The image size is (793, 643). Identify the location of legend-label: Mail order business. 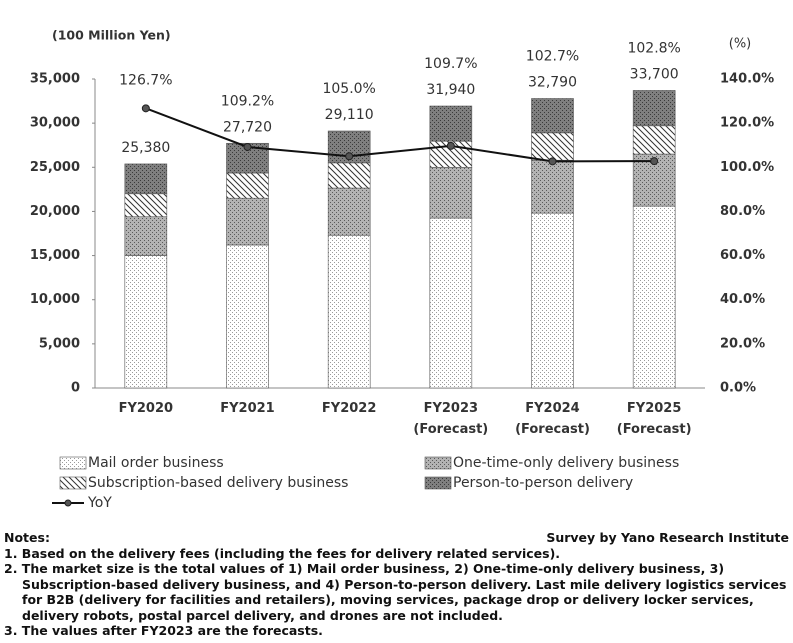
(156, 463).